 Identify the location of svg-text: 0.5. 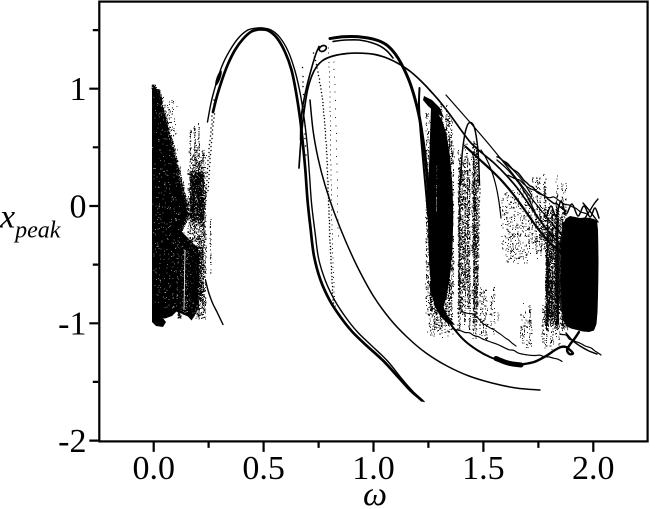
(263, 468).